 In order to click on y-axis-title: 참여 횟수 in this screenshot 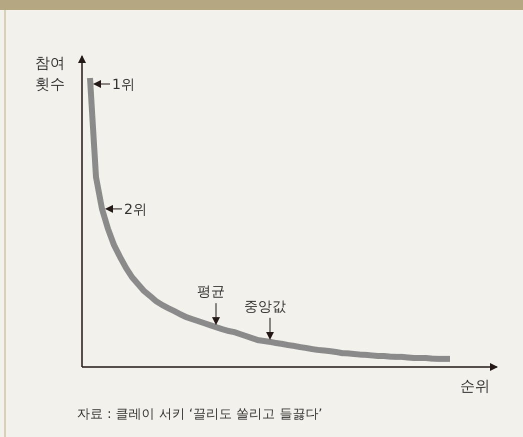, I will do `click(50, 73)`.